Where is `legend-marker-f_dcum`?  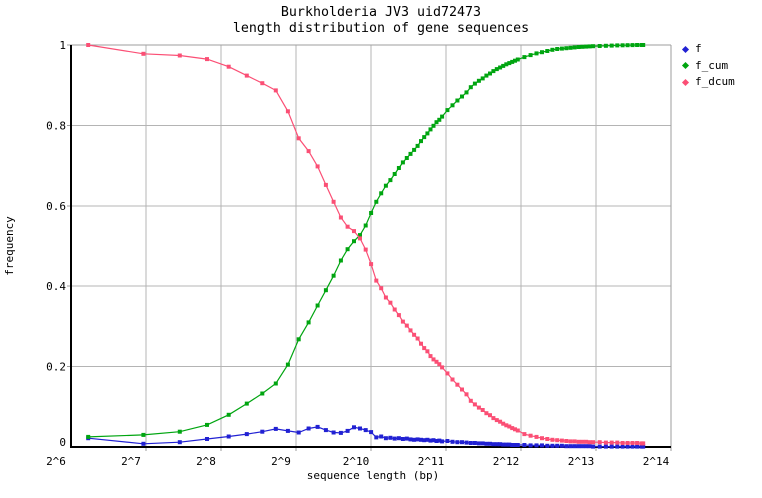 legend-marker-f_dcum is located at coordinates (685, 82).